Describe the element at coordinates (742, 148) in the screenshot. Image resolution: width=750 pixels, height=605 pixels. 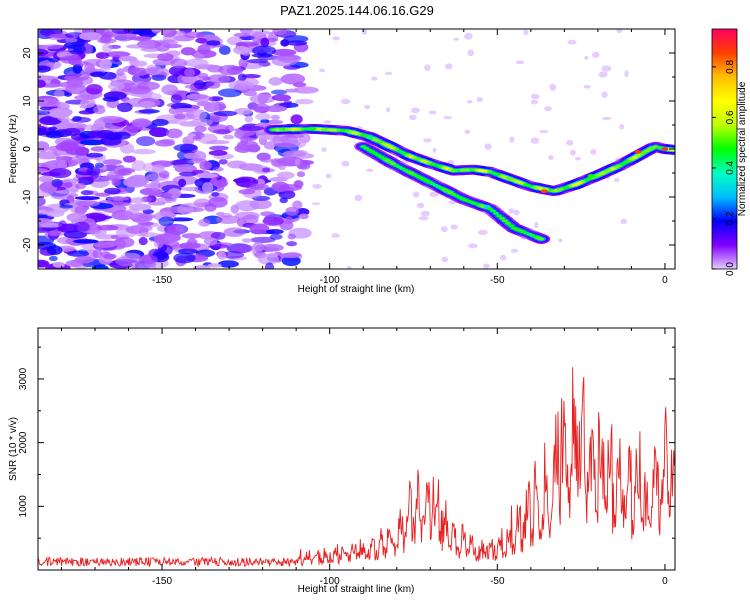
I see `colorbar-label: Normalized spectral amplitude` at that location.